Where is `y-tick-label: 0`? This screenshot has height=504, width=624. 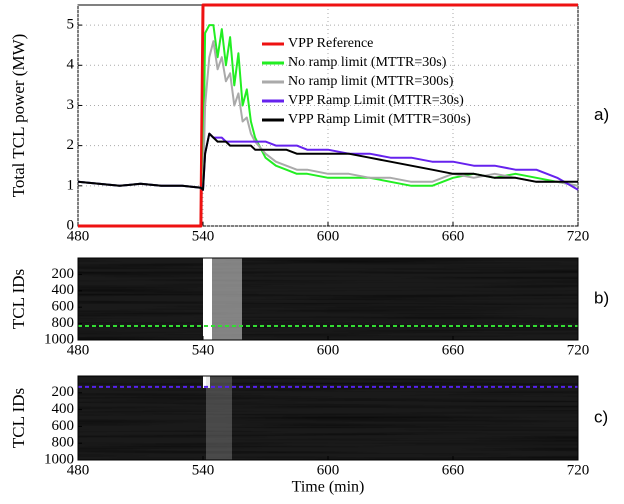 y-tick-label: 0 is located at coordinates (71, 225).